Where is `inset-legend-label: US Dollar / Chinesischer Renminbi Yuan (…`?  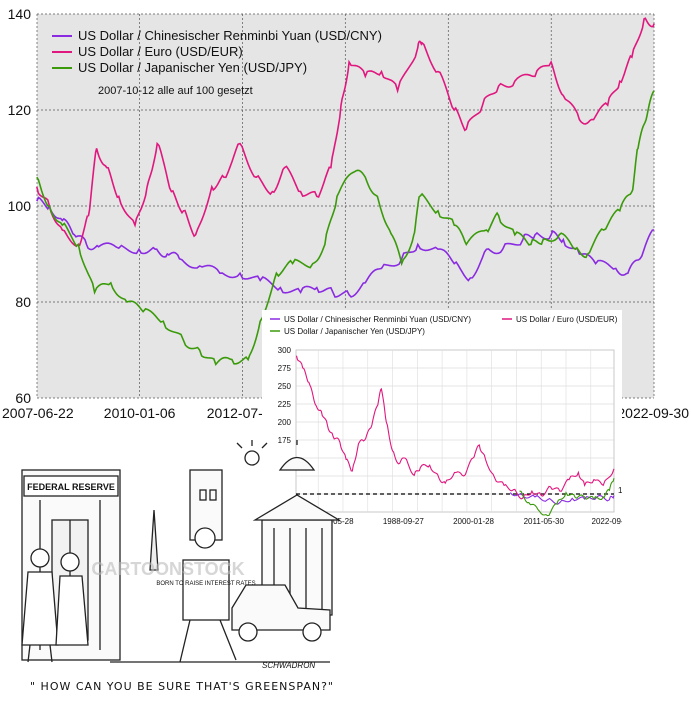
inset-legend-label: US Dollar / Chinesischer Renminbi Yuan (… is located at coordinates (377, 319).